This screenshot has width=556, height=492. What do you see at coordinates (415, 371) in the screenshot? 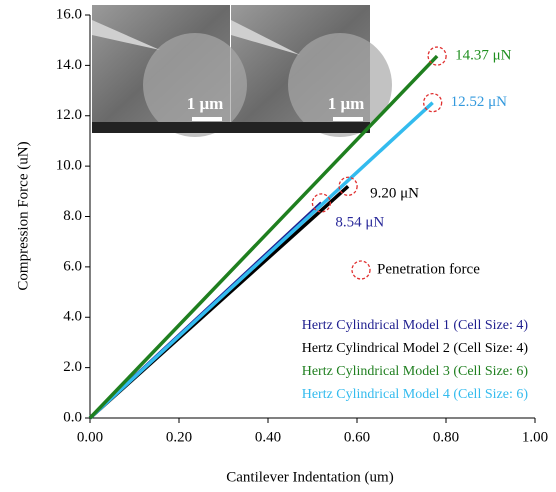
I see `legend-entry: Hertz Cylindrical Model 3 (Cell Size: 6)` at bounding box center [415, 371].